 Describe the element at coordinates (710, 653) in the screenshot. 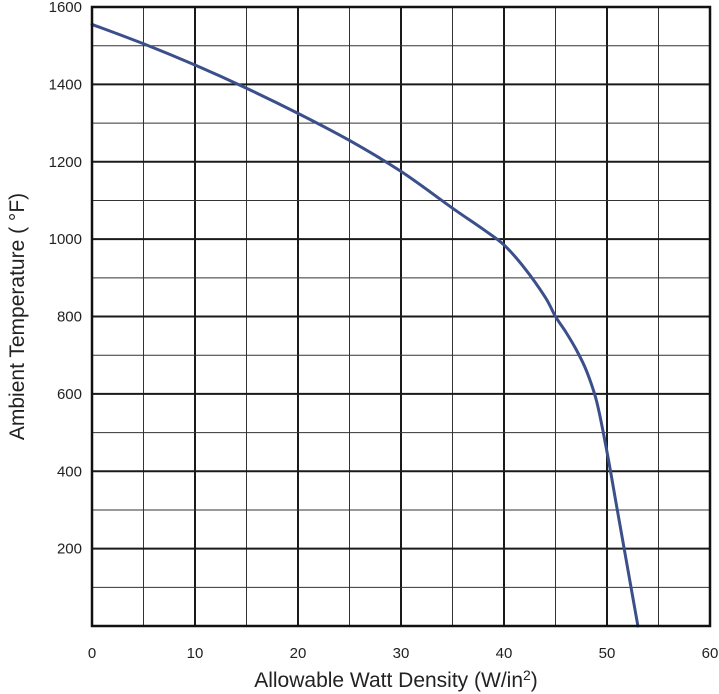

I see `x-tick-label: 60` at that location.